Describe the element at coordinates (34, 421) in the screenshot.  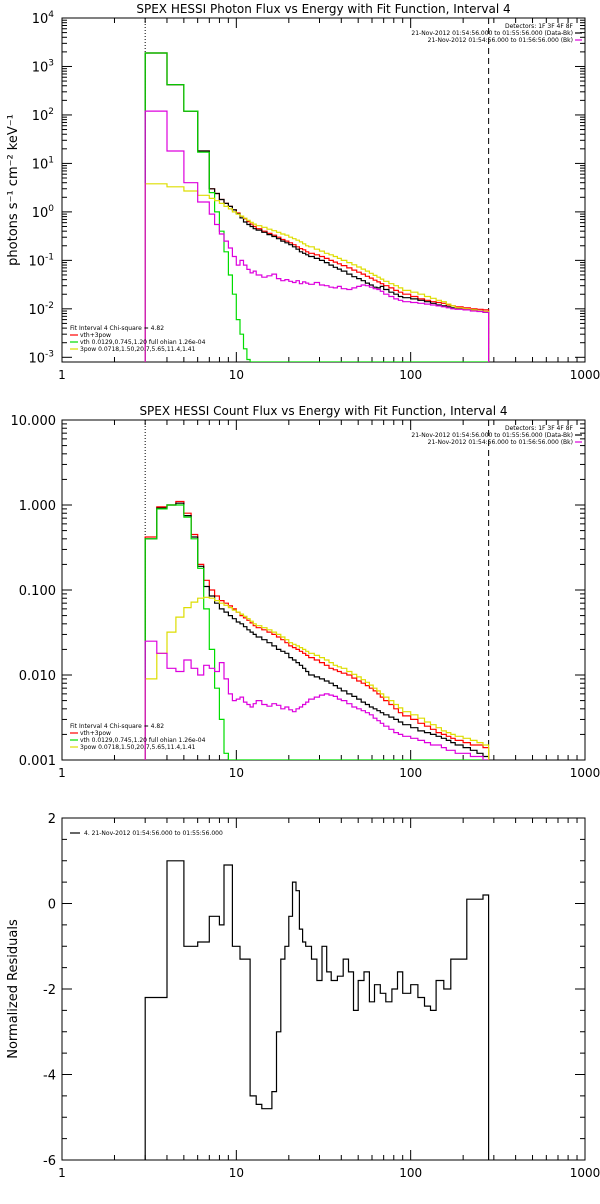
I see `y-tick-label: 10.000` at that location.